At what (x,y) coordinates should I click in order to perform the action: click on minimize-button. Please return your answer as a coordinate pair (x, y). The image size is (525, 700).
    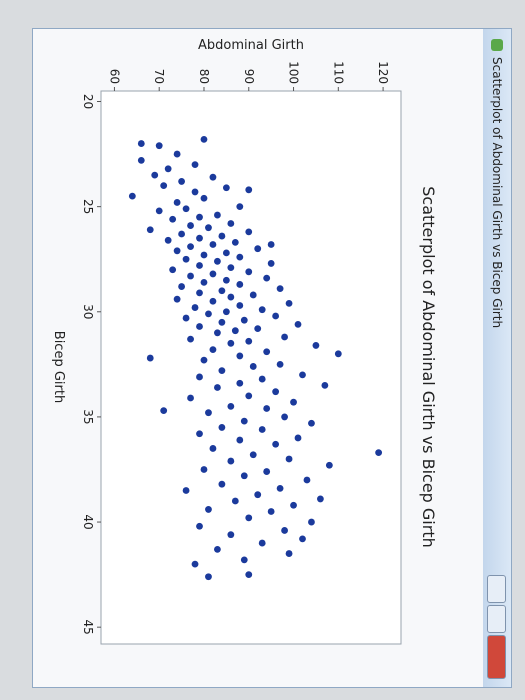
    Looking at the image, I should click on (497, 589).